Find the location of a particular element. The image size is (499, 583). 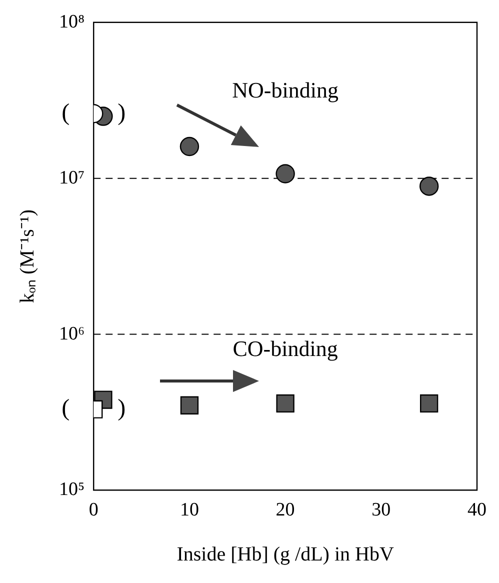

x-tick-label: 10 is located at coordinates (189, 510).